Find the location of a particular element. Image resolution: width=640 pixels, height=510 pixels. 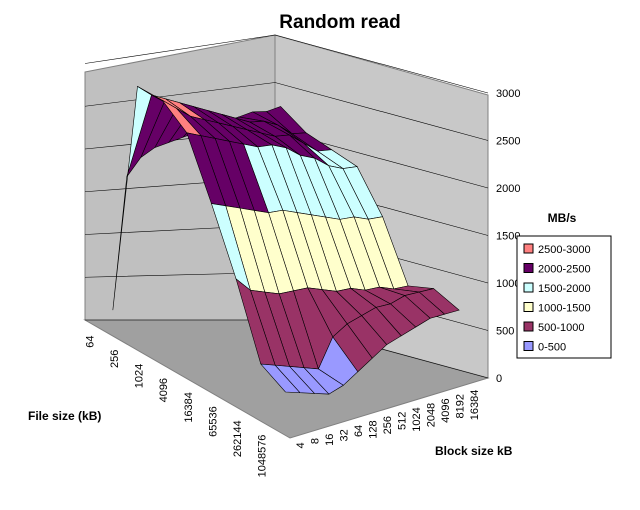

block-size-tick-label: 4 is located at coordinates (301, 445).